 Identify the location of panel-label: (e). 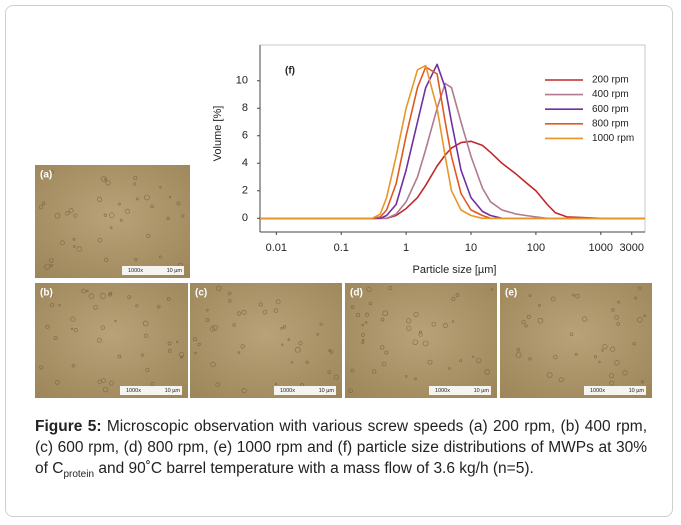
(511, 293).